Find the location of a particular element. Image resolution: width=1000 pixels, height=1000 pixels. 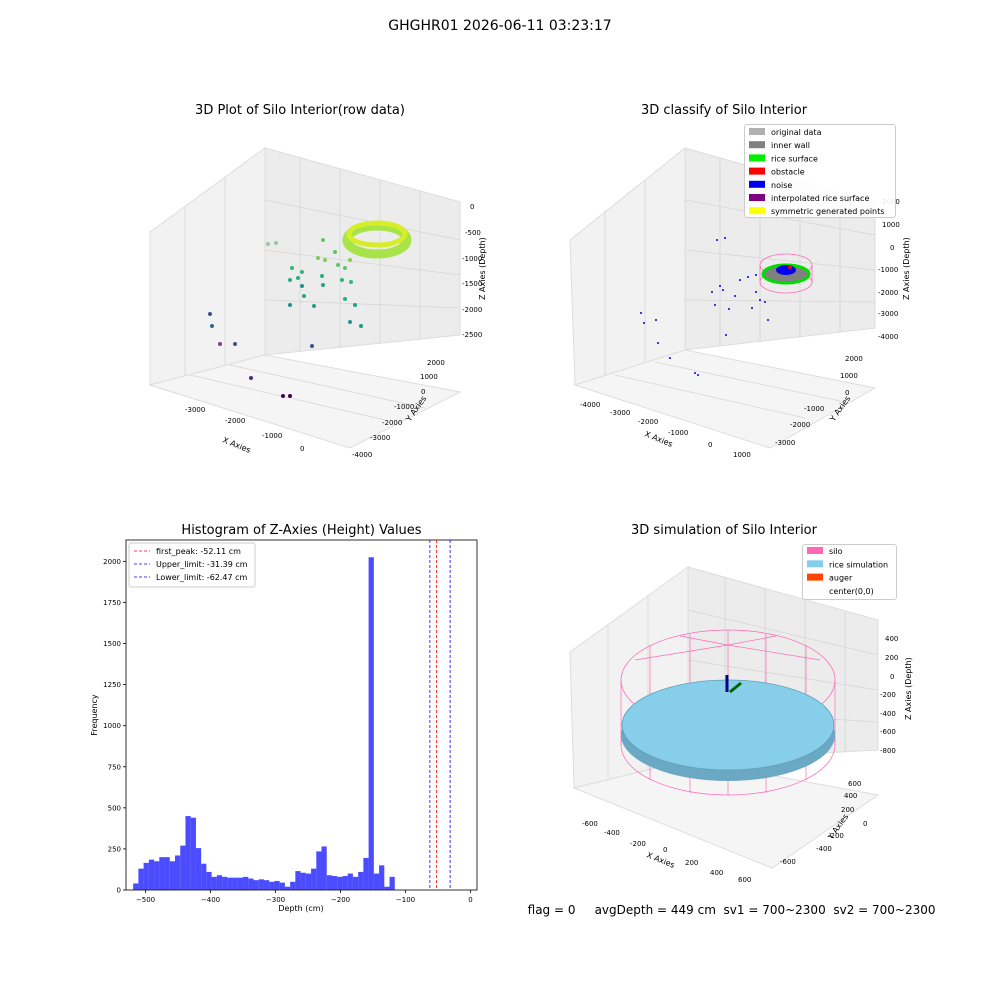

raw3d-ztick: -1500 is located at coordinates (472, 284).